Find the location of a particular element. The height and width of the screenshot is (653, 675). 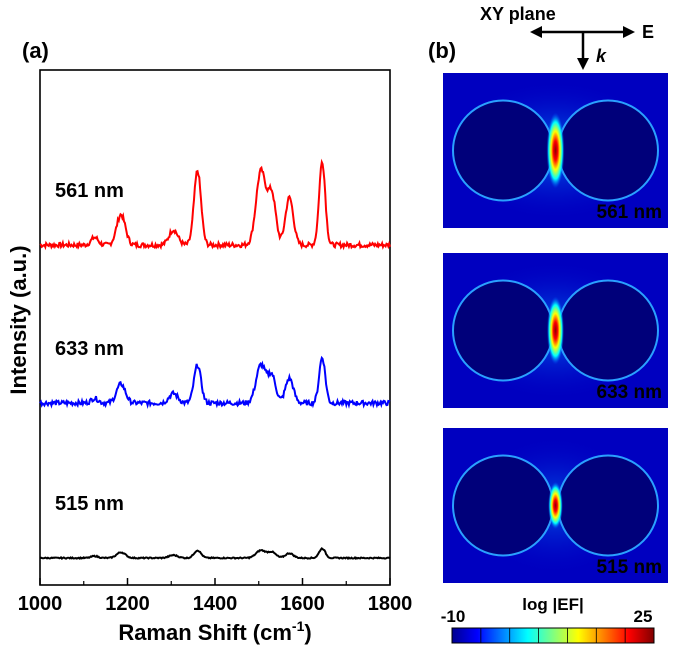

panel-a-label: (a) is located at coordinates (35, 50).